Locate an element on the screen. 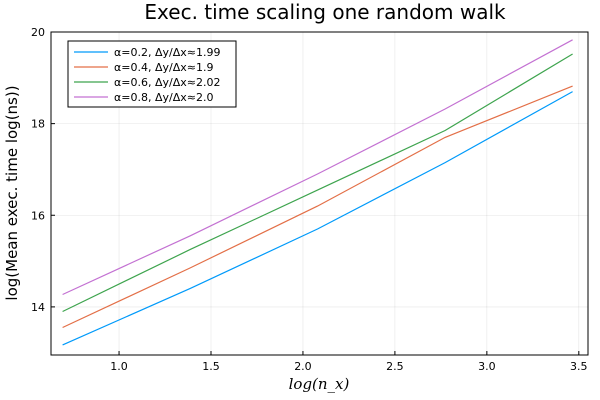 The height and width of the screenshot is (400, 600). x-axis-ticks: 1.0 1.5 2.0 2.5 3.0 3.5 is located at coordinates (349, 362).